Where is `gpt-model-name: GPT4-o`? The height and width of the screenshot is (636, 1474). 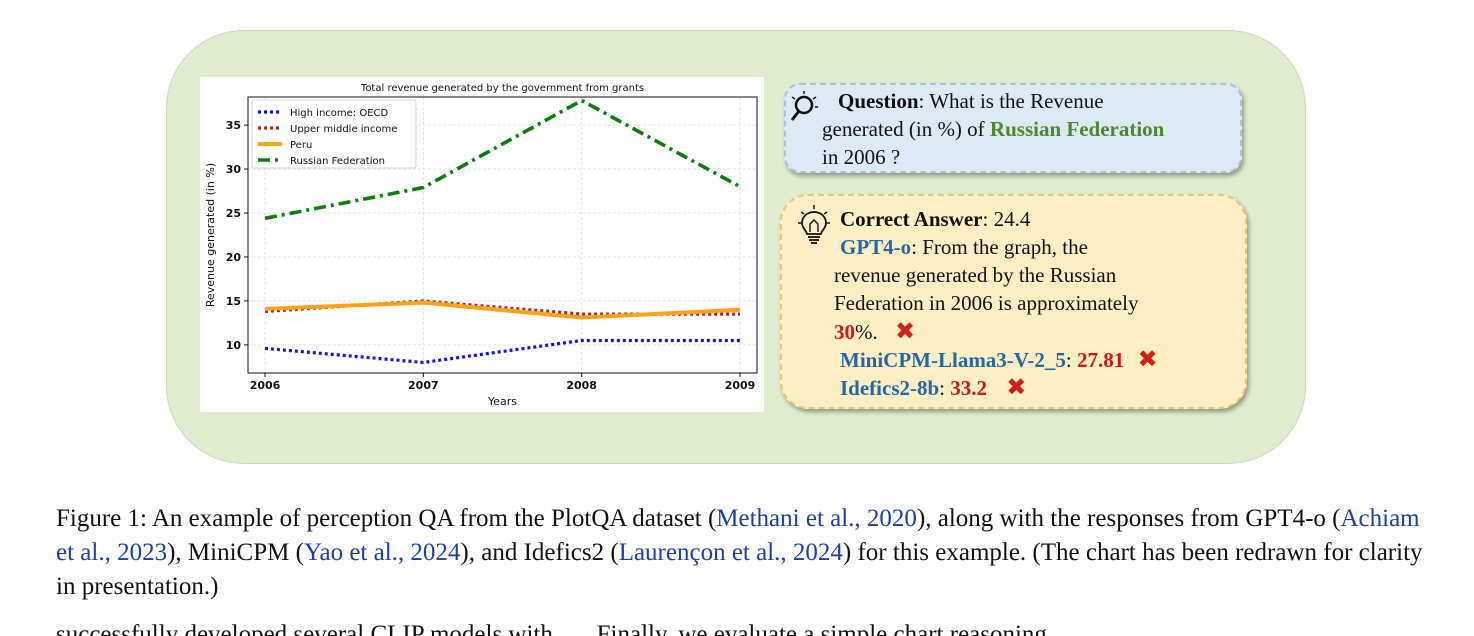
gpt-model-name: GPT4-o is located at coordinates (876, 247).